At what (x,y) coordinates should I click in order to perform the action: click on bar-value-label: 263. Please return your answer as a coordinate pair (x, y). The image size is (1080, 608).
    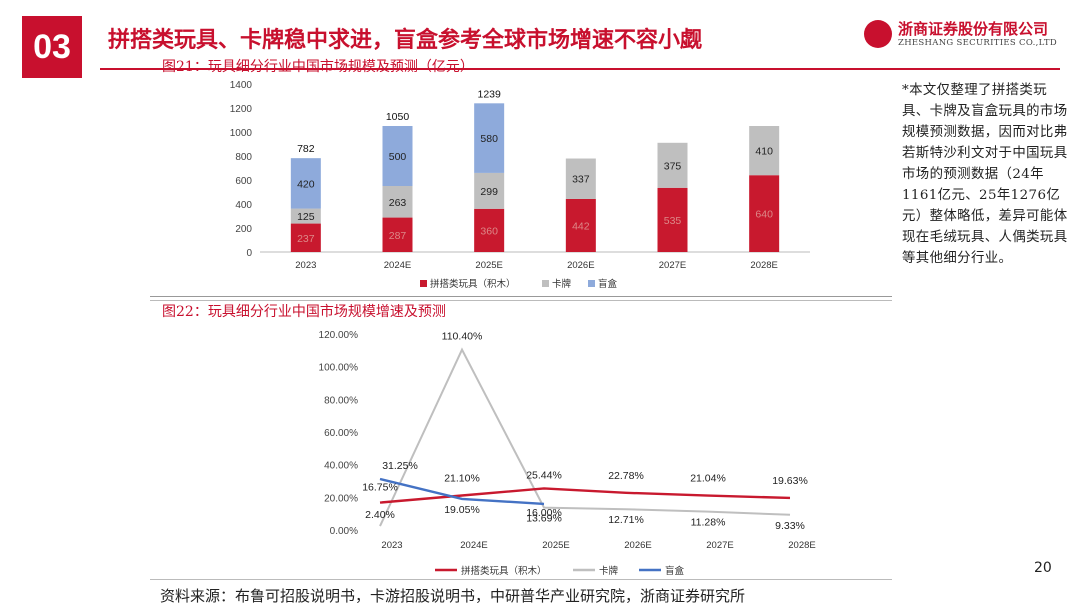
    Looking at the image, I should click on (398, 203).